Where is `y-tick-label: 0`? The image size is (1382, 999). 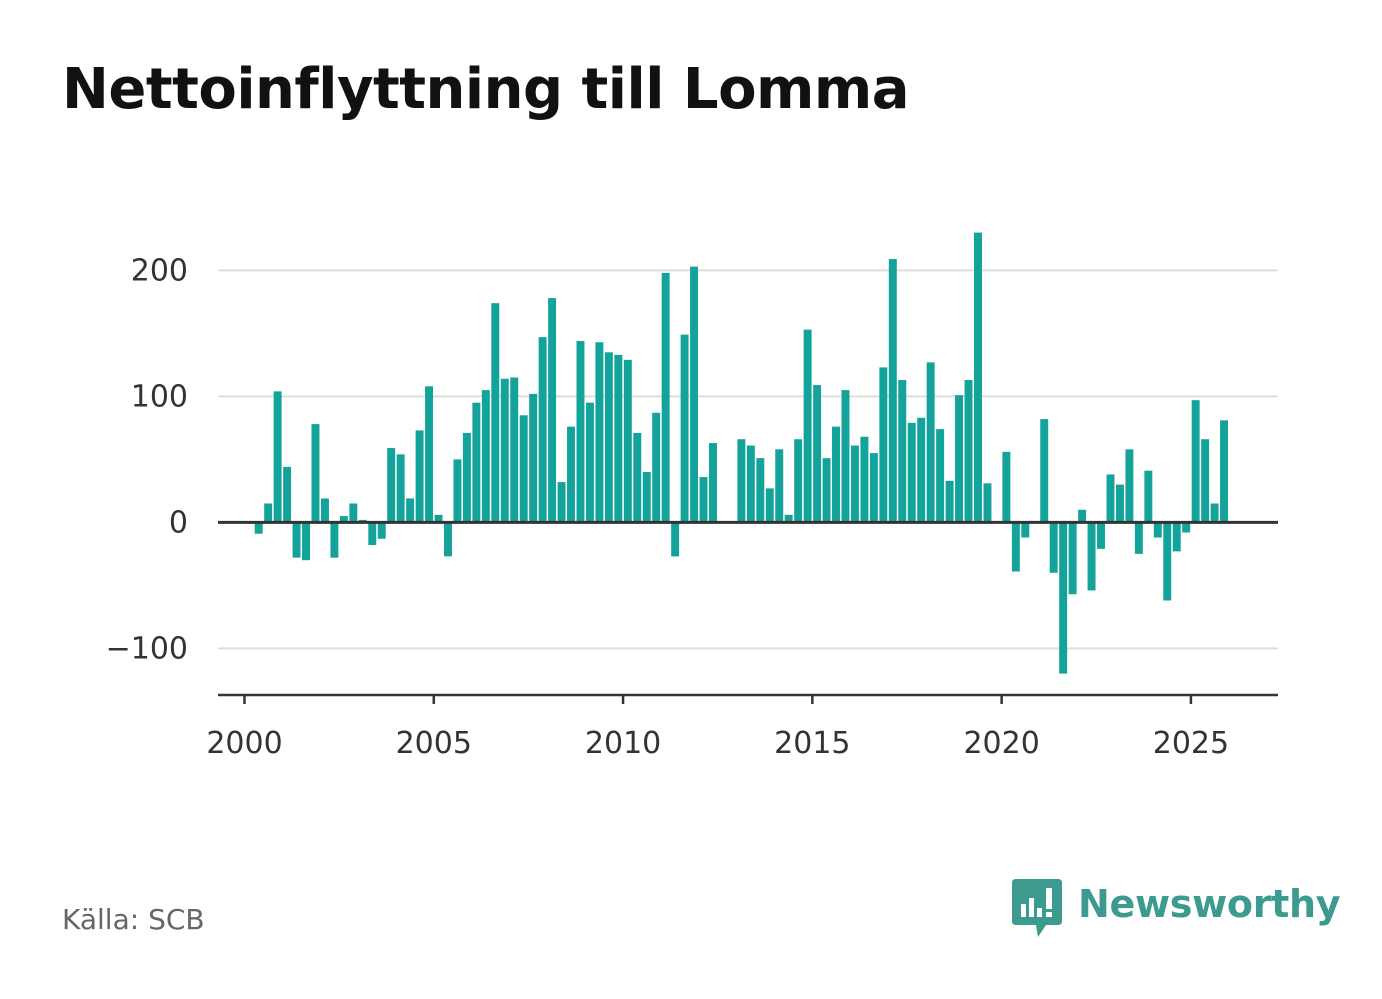 y-tick-label: 0 is located at coordinates (178, 522).